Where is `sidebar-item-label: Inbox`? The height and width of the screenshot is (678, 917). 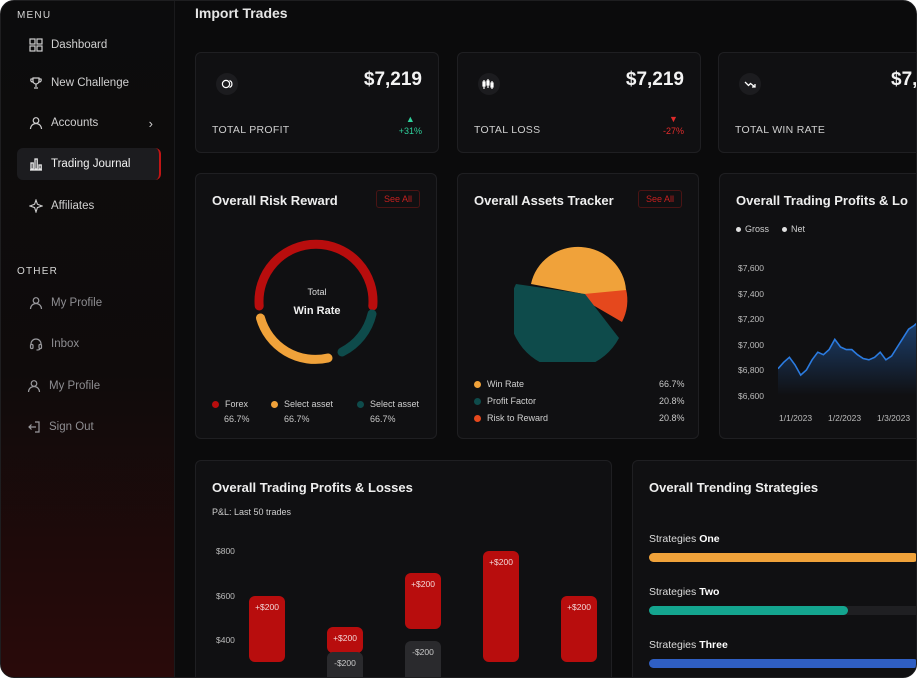 sidebar-item-label: Inbox is located at coordinates (65, 344).